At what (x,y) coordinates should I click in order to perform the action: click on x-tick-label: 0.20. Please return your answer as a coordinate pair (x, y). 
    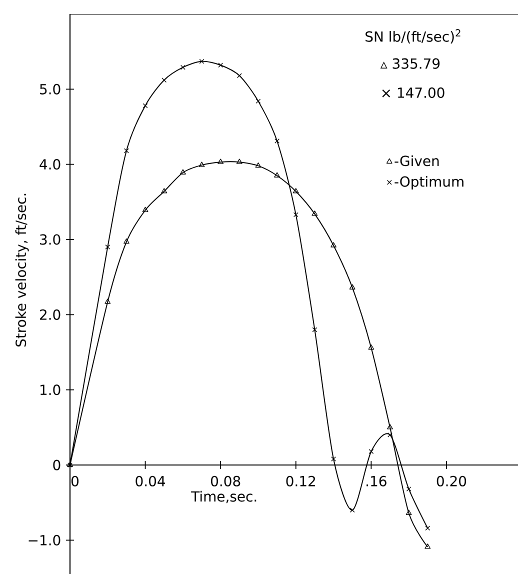
    Looking at the image, I should click on (451, 481).